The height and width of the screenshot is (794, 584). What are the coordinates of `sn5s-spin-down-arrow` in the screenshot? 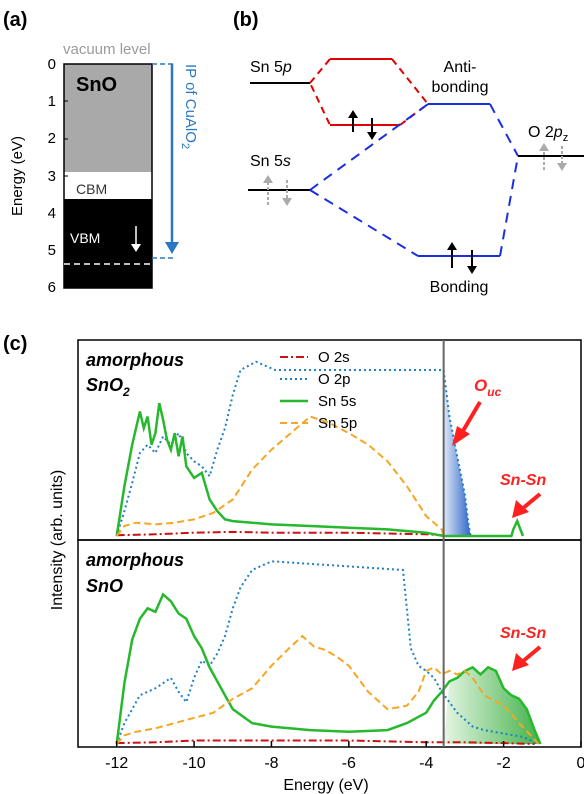 It's located at (287, 193).